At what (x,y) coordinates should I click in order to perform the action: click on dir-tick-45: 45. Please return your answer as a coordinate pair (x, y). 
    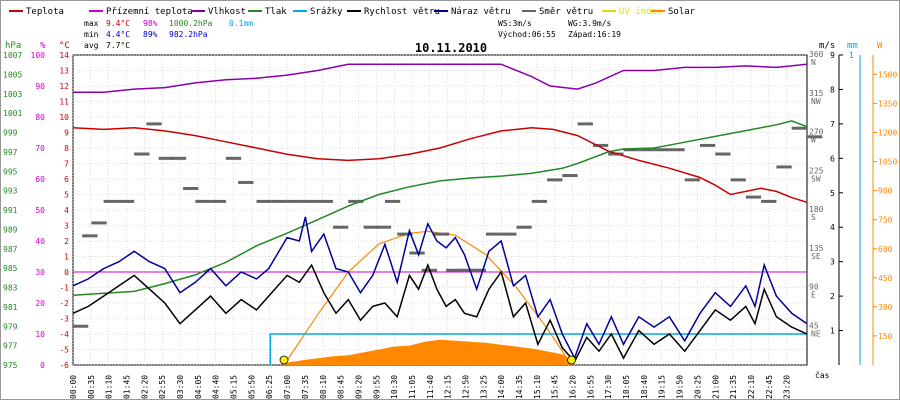
    Looking at the image, I should click on (814, 325).